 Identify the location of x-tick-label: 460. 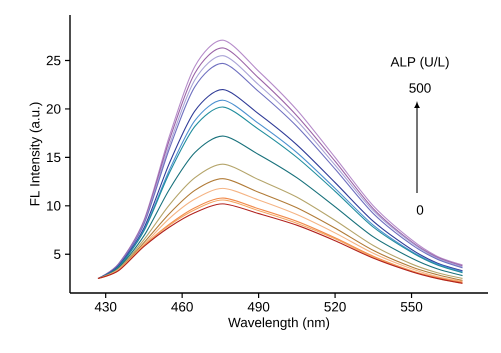
(182, 307).